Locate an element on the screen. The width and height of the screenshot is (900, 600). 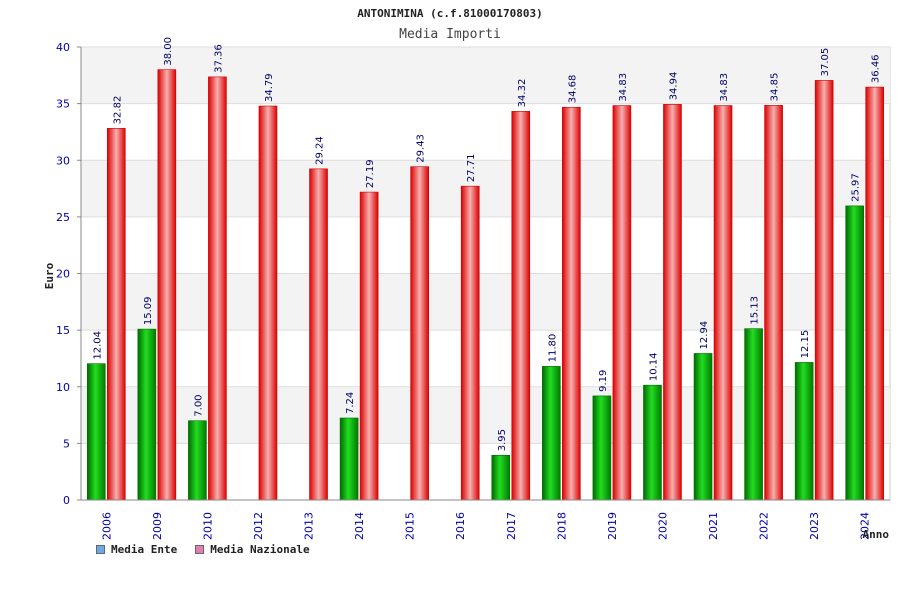
legend-item-media-nazionale: Media Nazionale is located at coordinates (252, 549).